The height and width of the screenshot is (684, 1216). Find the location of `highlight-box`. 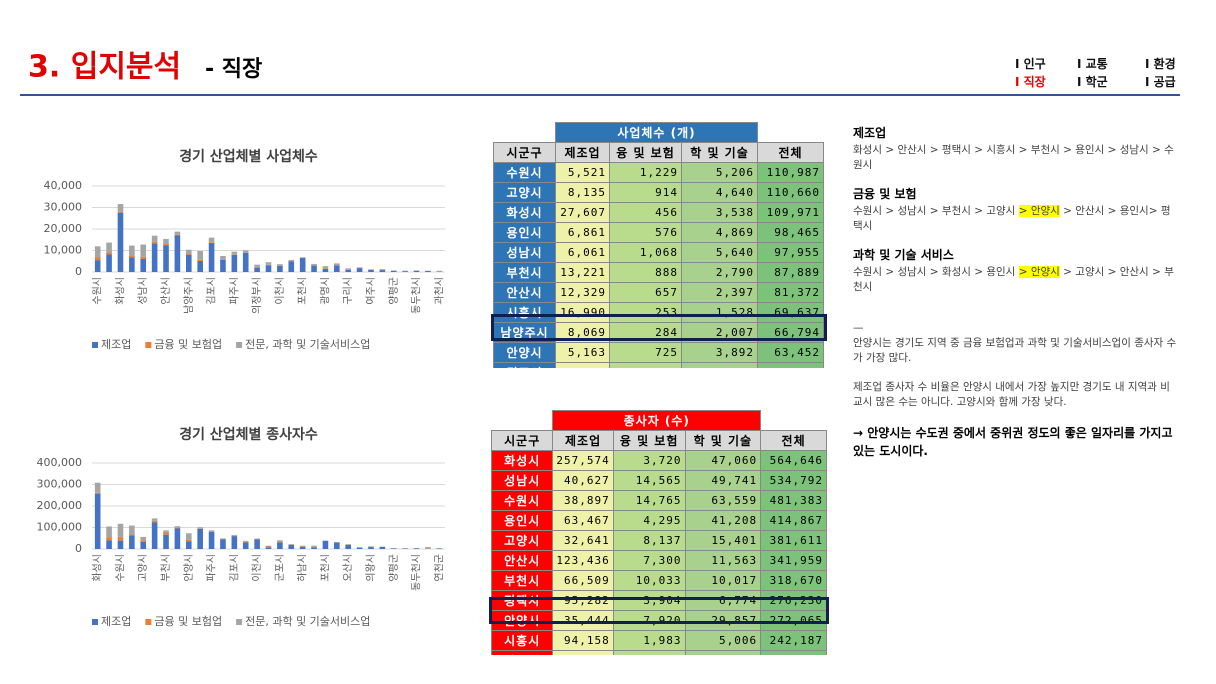

highlight-box is located at coordinates (659, 610).